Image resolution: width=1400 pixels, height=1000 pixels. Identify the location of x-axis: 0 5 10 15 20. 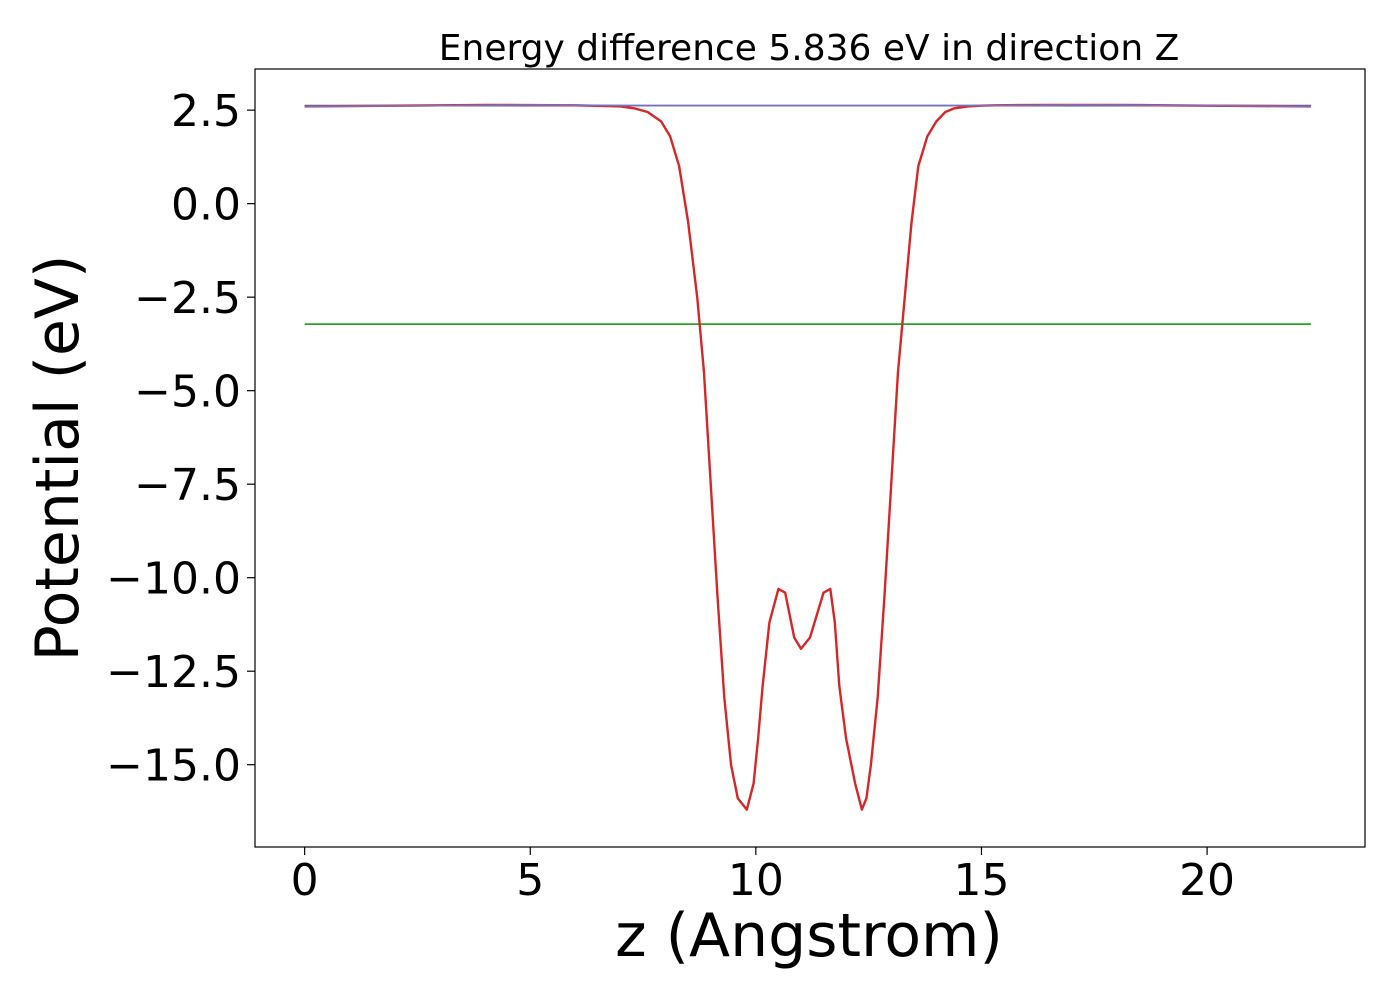
(763, 876).